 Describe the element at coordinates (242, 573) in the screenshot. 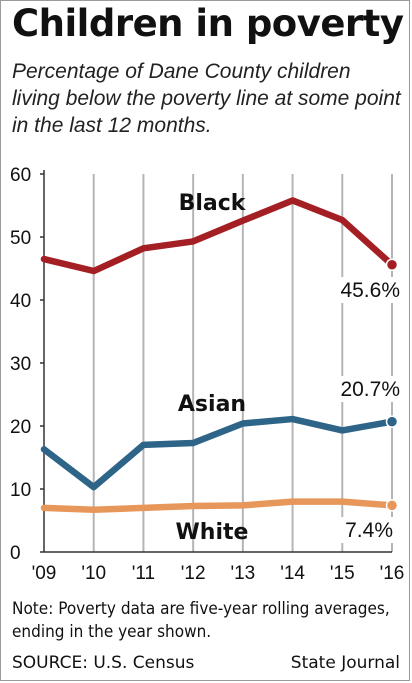

I see `x-tick-label-4: '13` at that location.